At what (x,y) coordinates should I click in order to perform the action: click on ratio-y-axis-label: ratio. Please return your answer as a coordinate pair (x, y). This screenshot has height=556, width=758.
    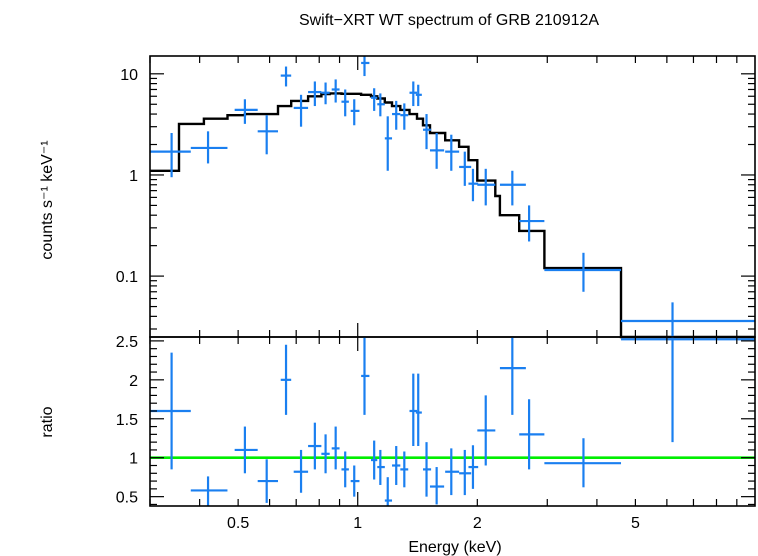
    Looking at the image, I should click on (47, 421).